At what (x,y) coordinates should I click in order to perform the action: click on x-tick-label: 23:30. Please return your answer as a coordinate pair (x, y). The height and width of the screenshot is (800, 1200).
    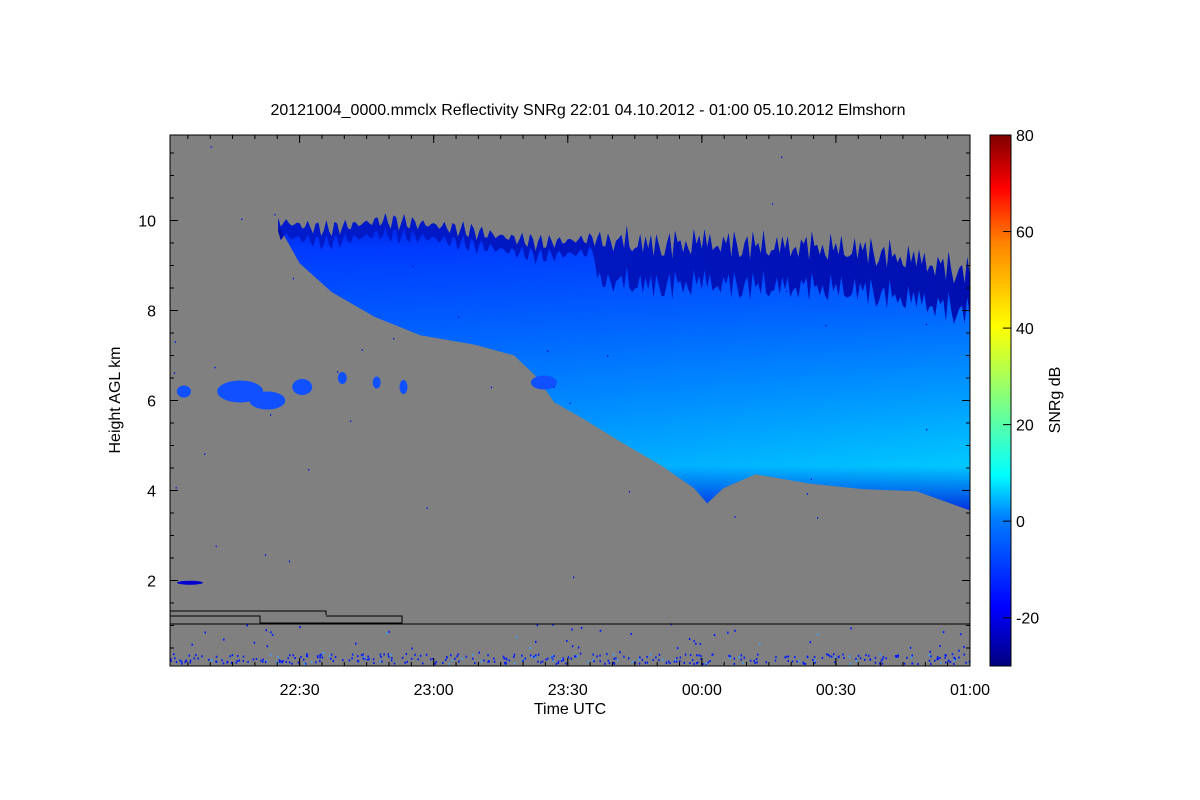
    Looking at the image, I should click on (568, 690).